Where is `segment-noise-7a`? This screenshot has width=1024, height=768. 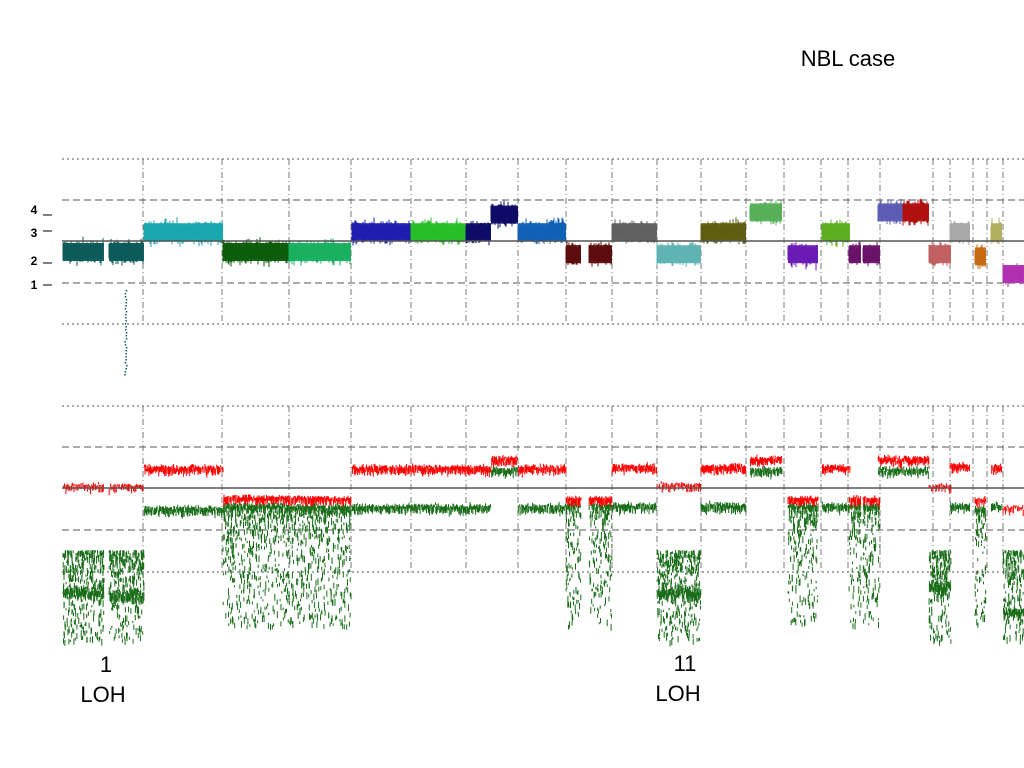
segment-noise-7a is located at coordinates (478, 233).